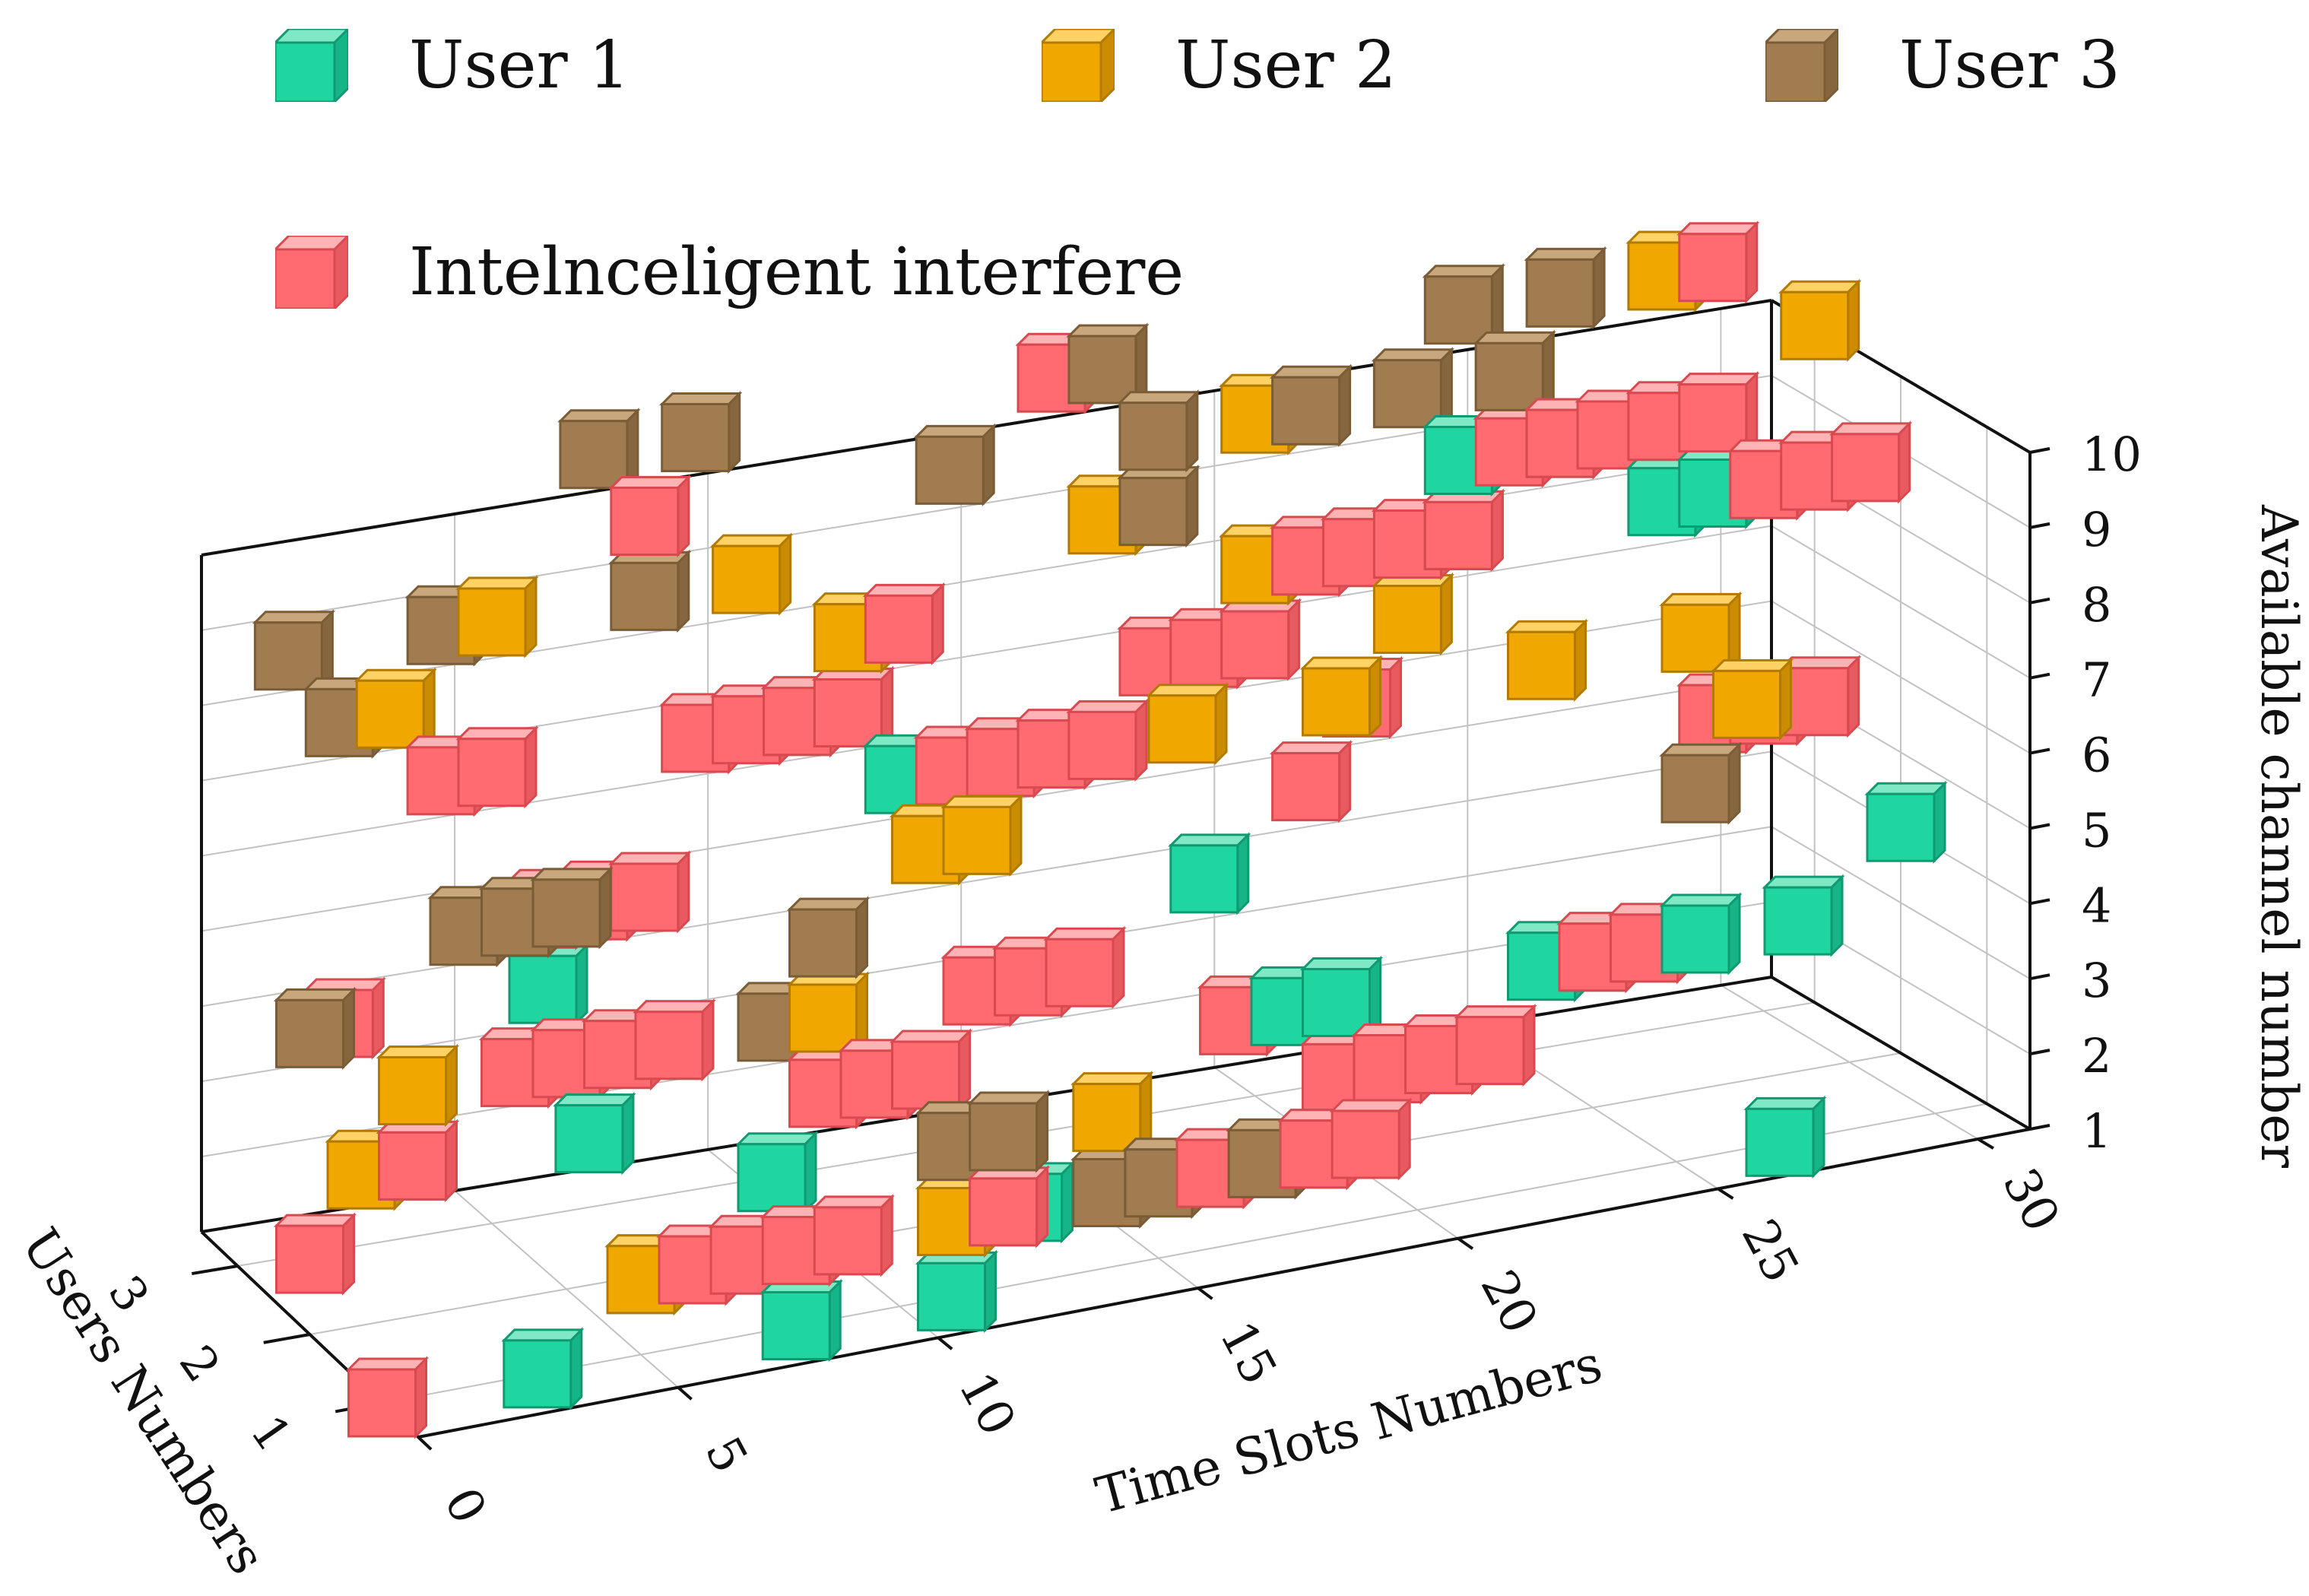 This screenshot has height=1596, width=2309. What do you see at coordinates (2009, 65) in the screenshot?
I see `legend-label-user3: User 3` at bounding box center [2009, 65].